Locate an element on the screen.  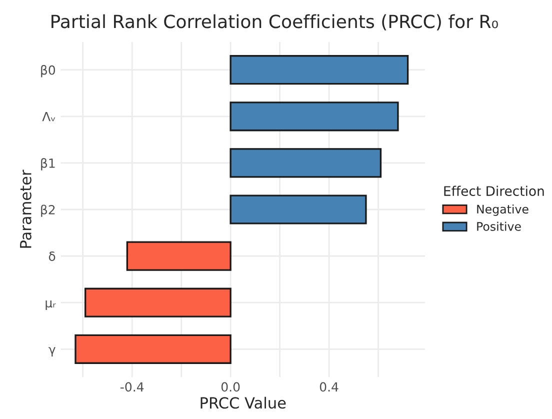
x-axis-title: PRCC Value is located at coordinates (243, 402).